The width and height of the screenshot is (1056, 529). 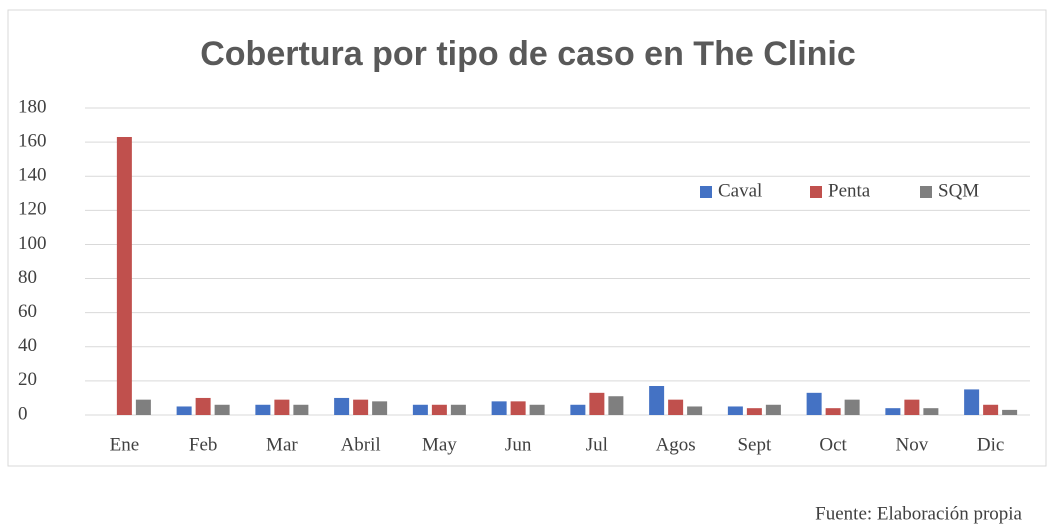 What do you see at coordinates (32, 175) in the screenshot?
I see `y-tick-label: 140` at bounding box center [32, 175].